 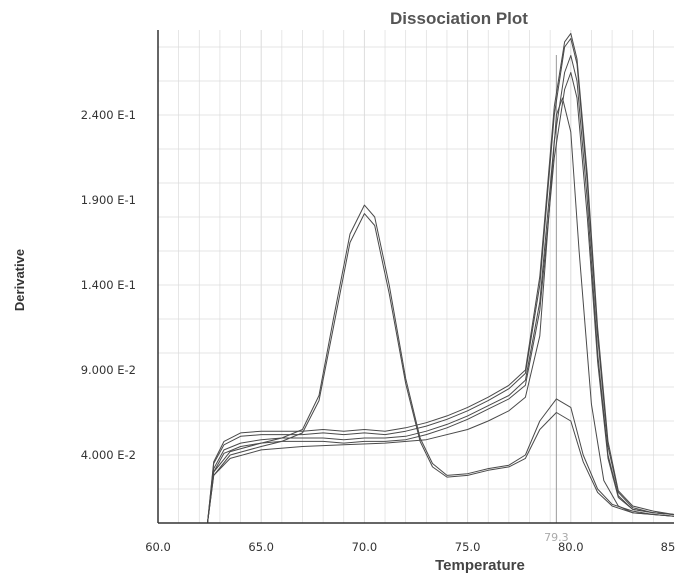 I want to click on y-axis-label: Derivative, so click(x=19, y=280).